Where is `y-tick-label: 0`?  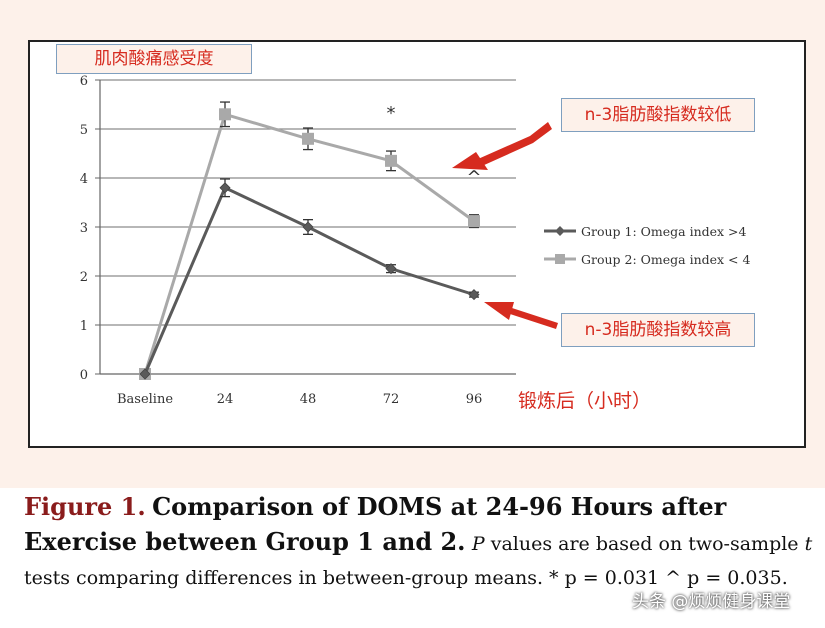
y-tick-label: 0 is located at coordinates (84, 375).